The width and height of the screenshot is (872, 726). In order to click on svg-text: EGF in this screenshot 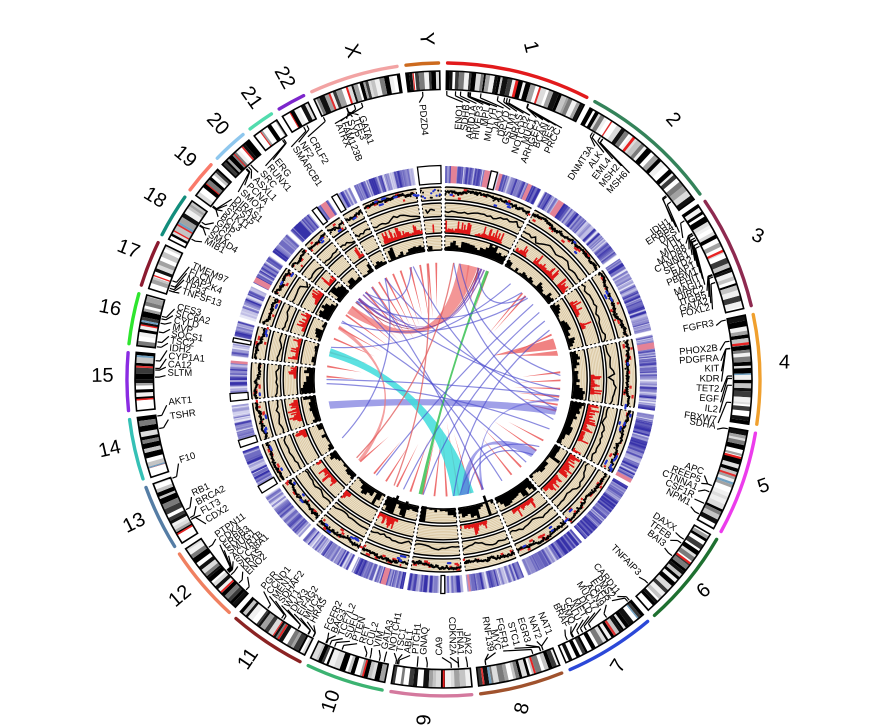, I will do `click(709, 399)`.